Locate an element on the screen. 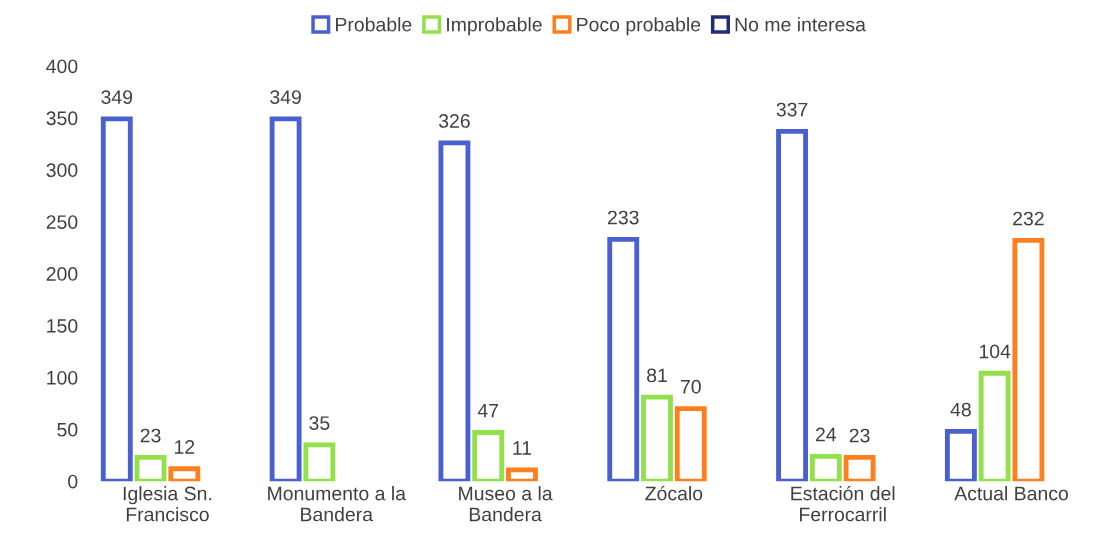  data-label: 337 is located at coordinates (792, 109).